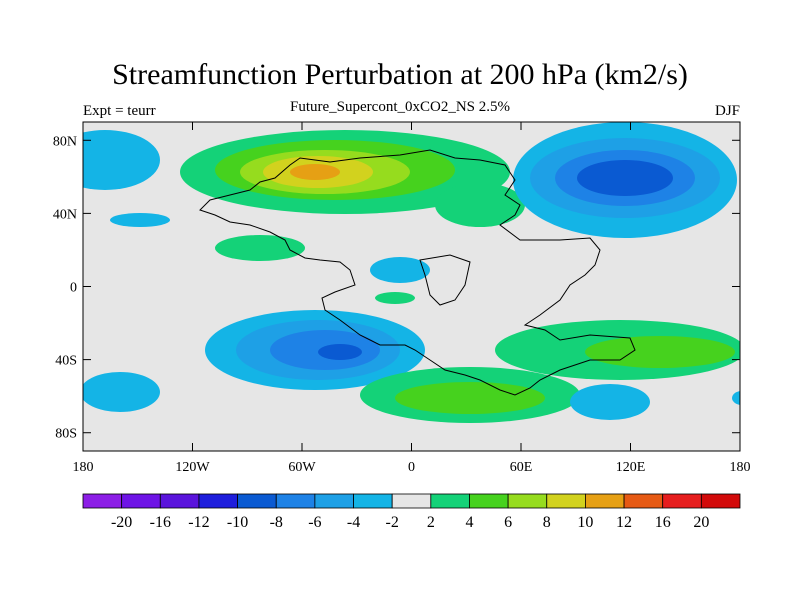  Describe the element at coordinates (701, 522) in the screenshot. I see `colorbar-label: 20` at that location.